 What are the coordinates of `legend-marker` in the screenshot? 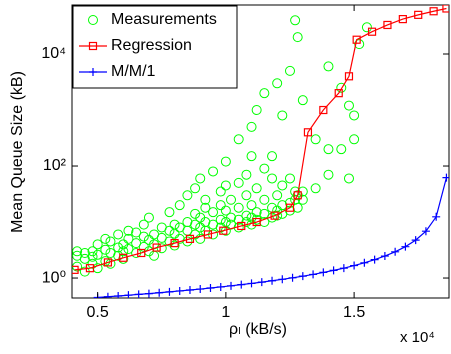 It's located at (93, 72).